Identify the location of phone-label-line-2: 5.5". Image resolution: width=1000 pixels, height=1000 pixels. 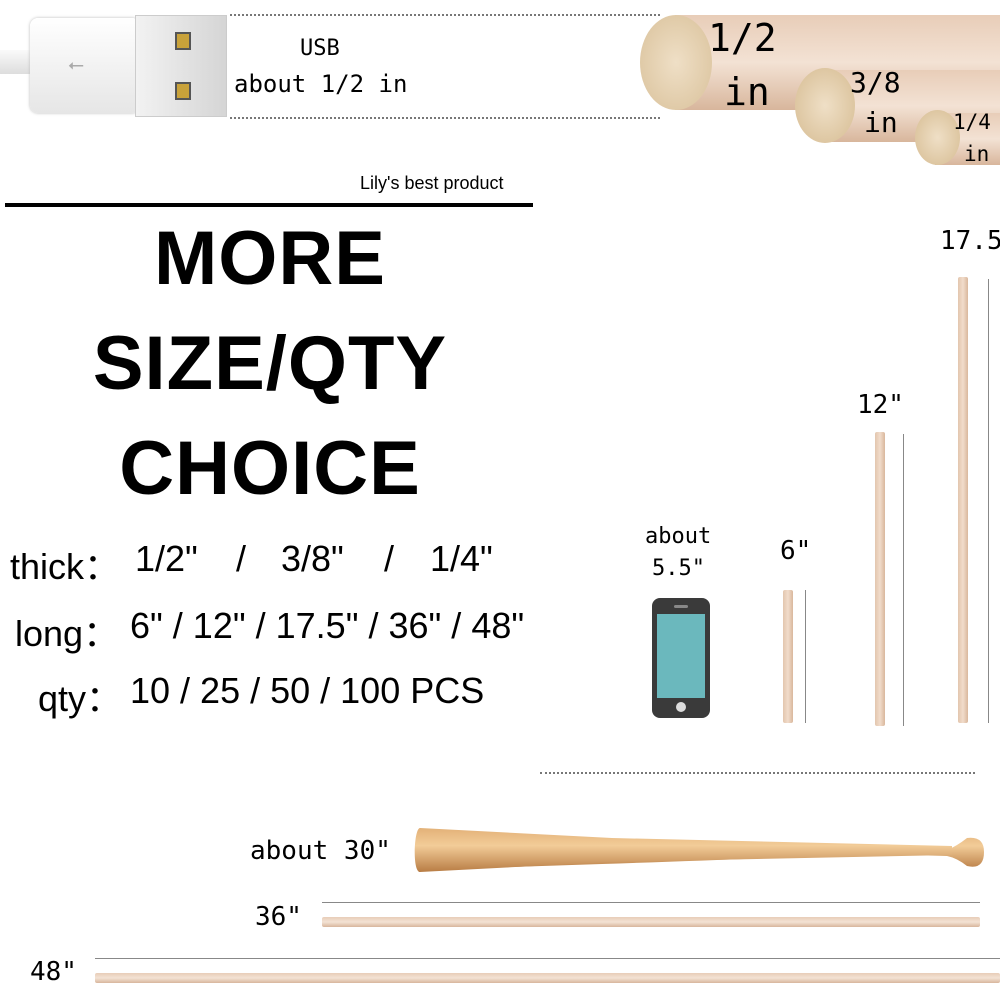
(678, 568).